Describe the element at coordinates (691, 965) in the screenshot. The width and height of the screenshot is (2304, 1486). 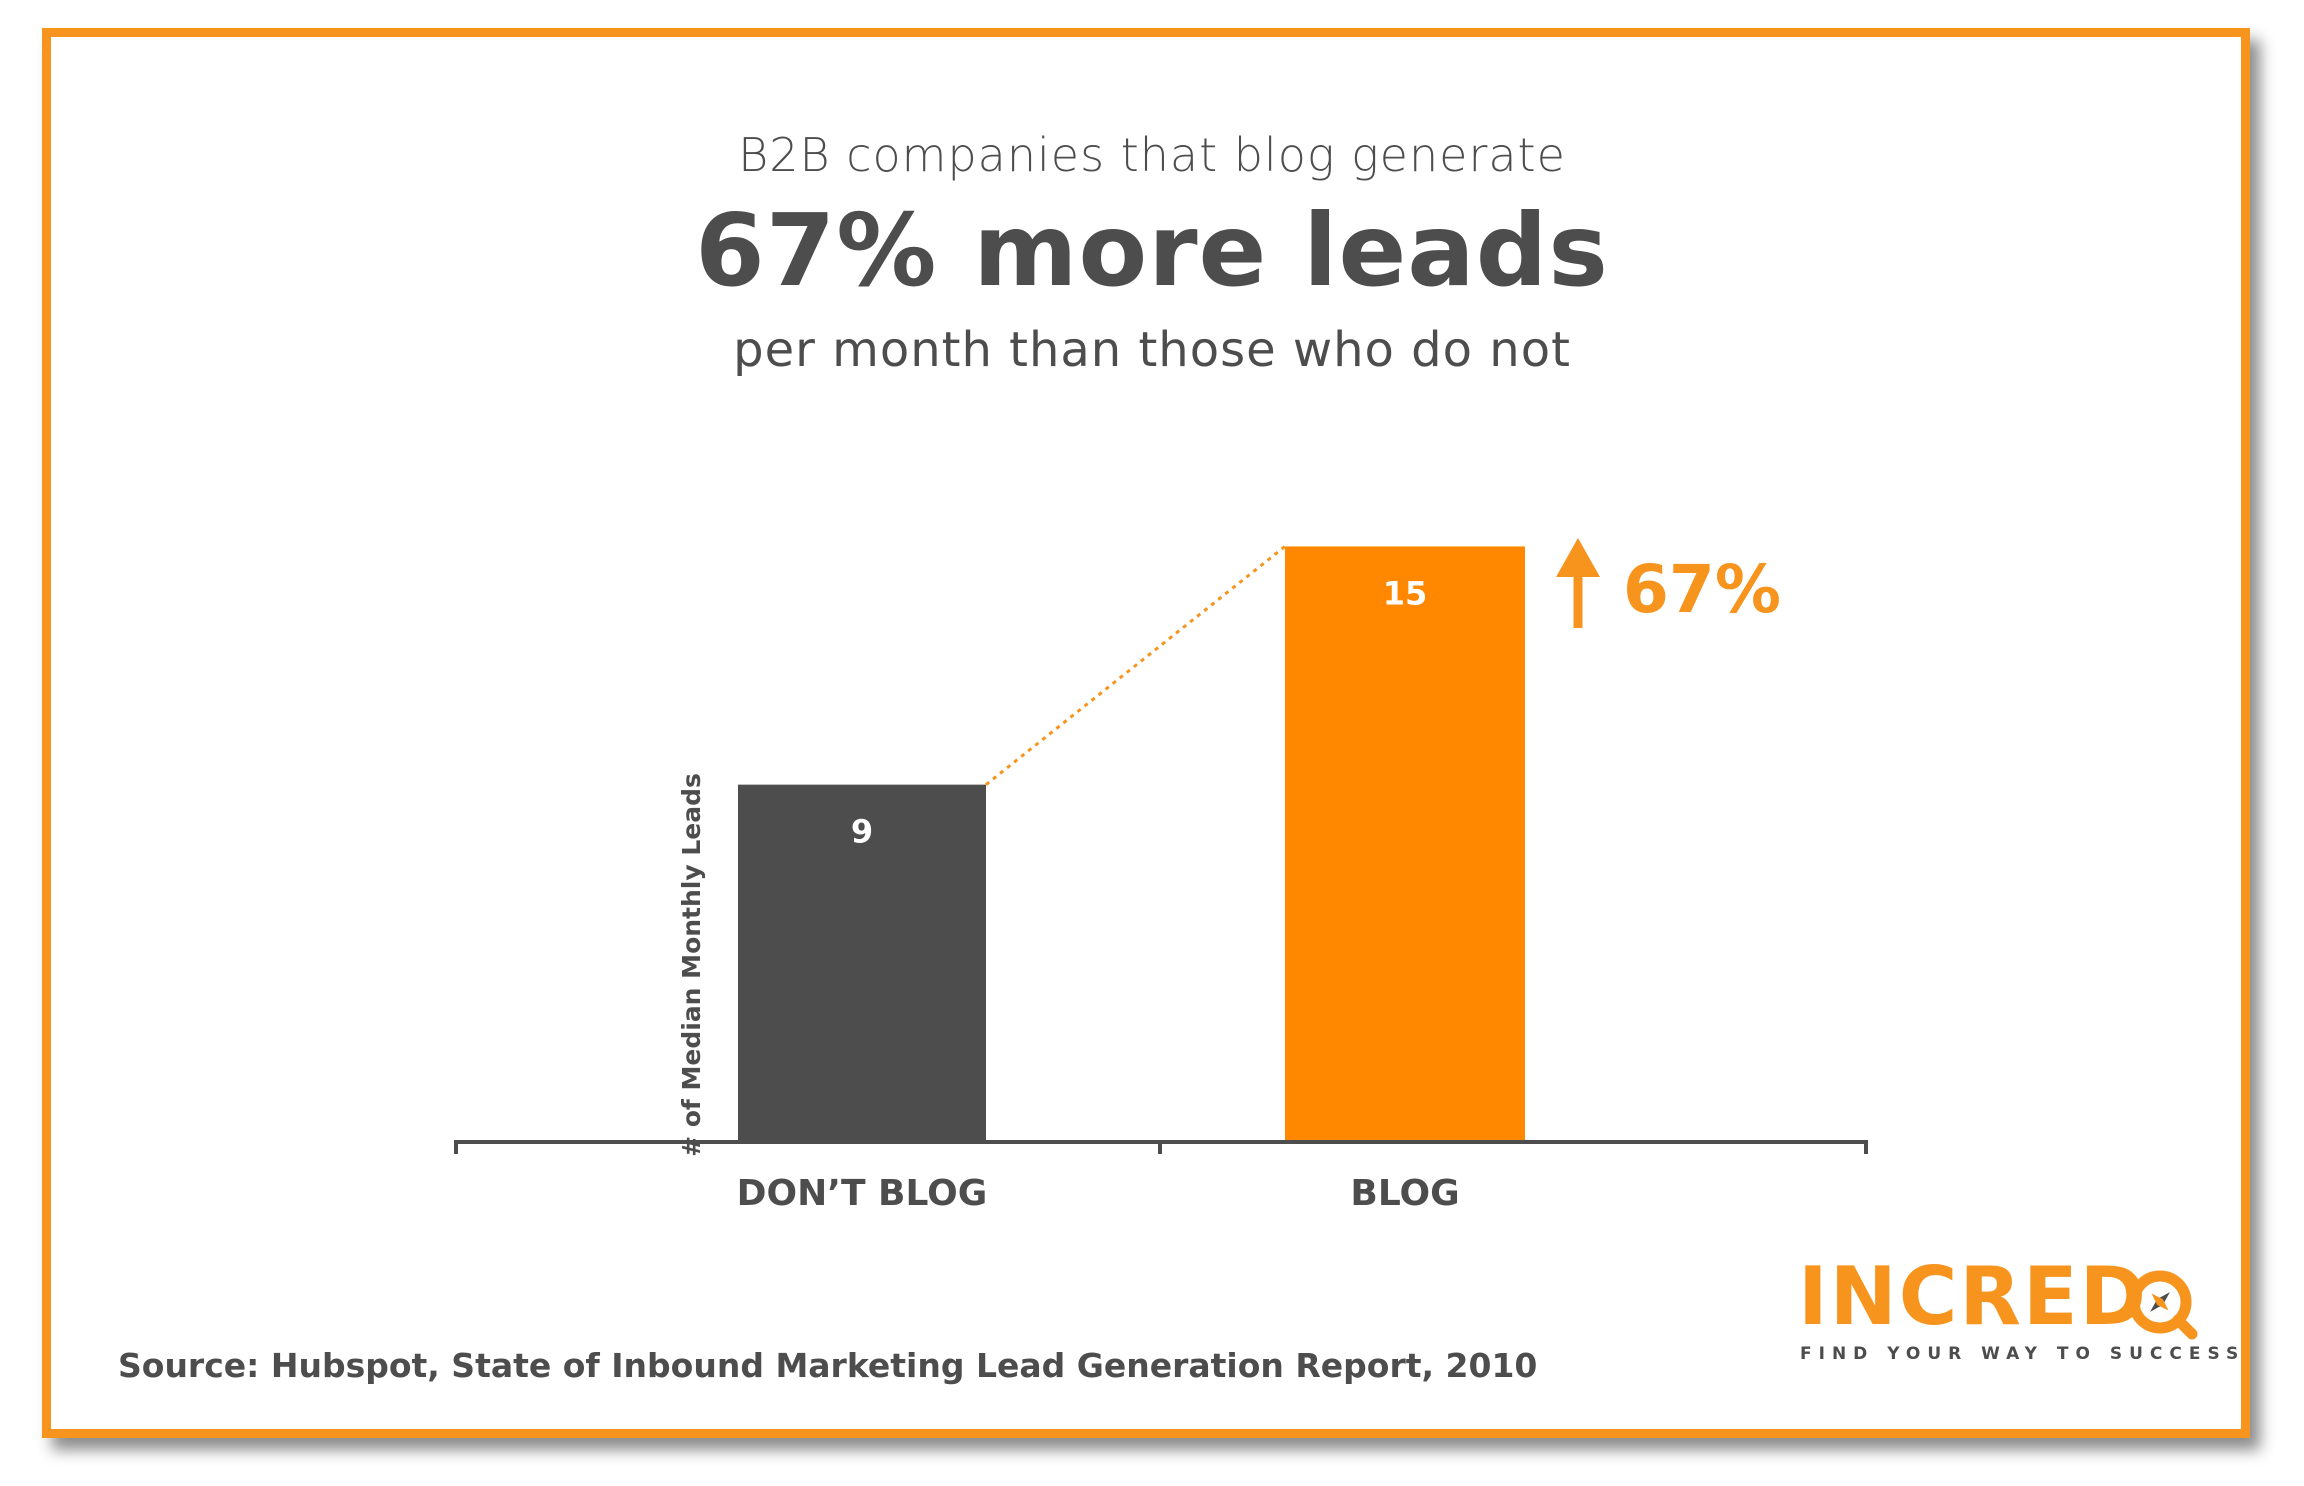
I see `y-axis-label: # of Median Monthly Leads` at that location.